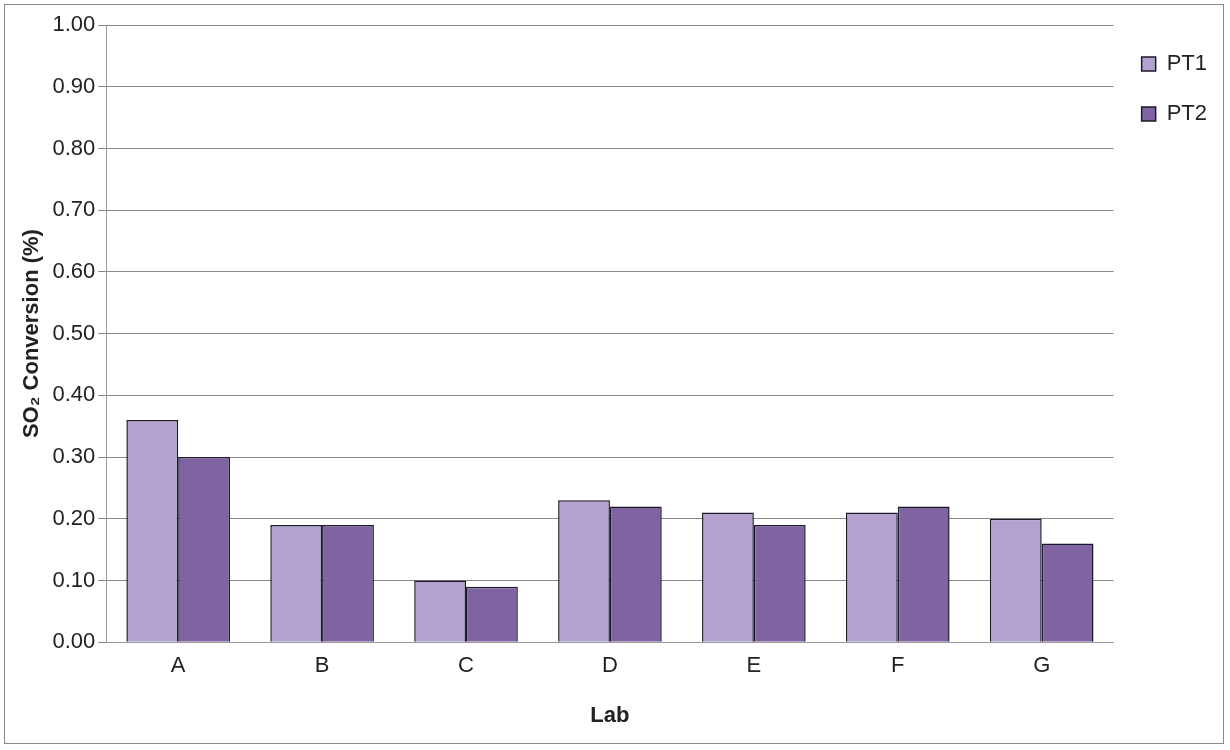 Image resolution: width=1230 pixels, height=750 pixels. Describe the element at coordinates (74, 209) in the screenshot. I see `y-tick-label: 0.70` at that location.